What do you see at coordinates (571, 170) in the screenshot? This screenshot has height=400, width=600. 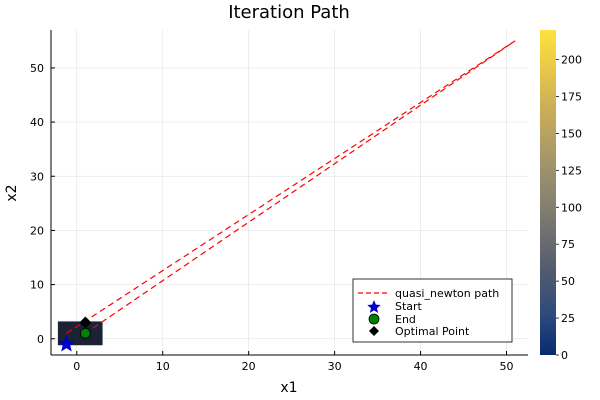 I see `colorbar-tick-label: 125` at bounding box center [571, 170].